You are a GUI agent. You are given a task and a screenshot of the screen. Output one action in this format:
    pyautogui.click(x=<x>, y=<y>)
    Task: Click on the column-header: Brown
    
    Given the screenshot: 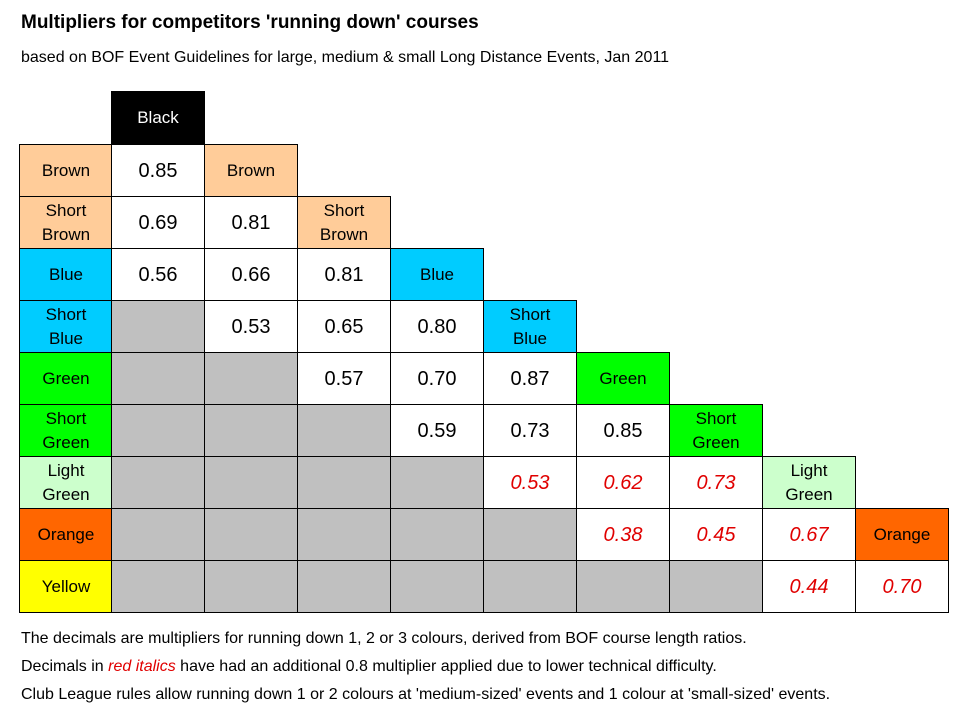 What is the action you would take?
    pyautogui.click(x=251, y=170)
    